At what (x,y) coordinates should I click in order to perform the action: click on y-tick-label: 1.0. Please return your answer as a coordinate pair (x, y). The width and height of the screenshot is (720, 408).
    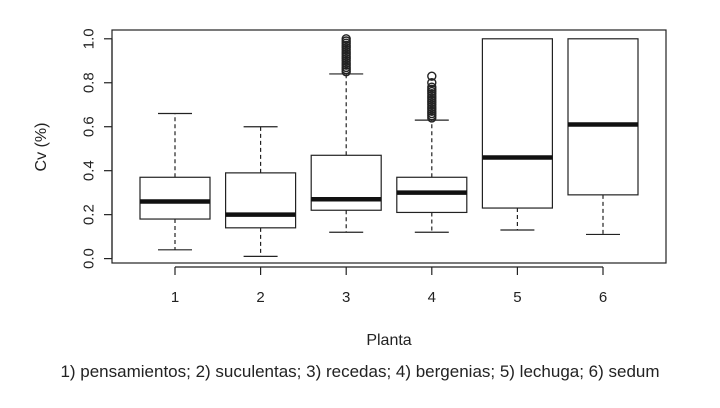
    Looking at the image, I should click on (88, 38).